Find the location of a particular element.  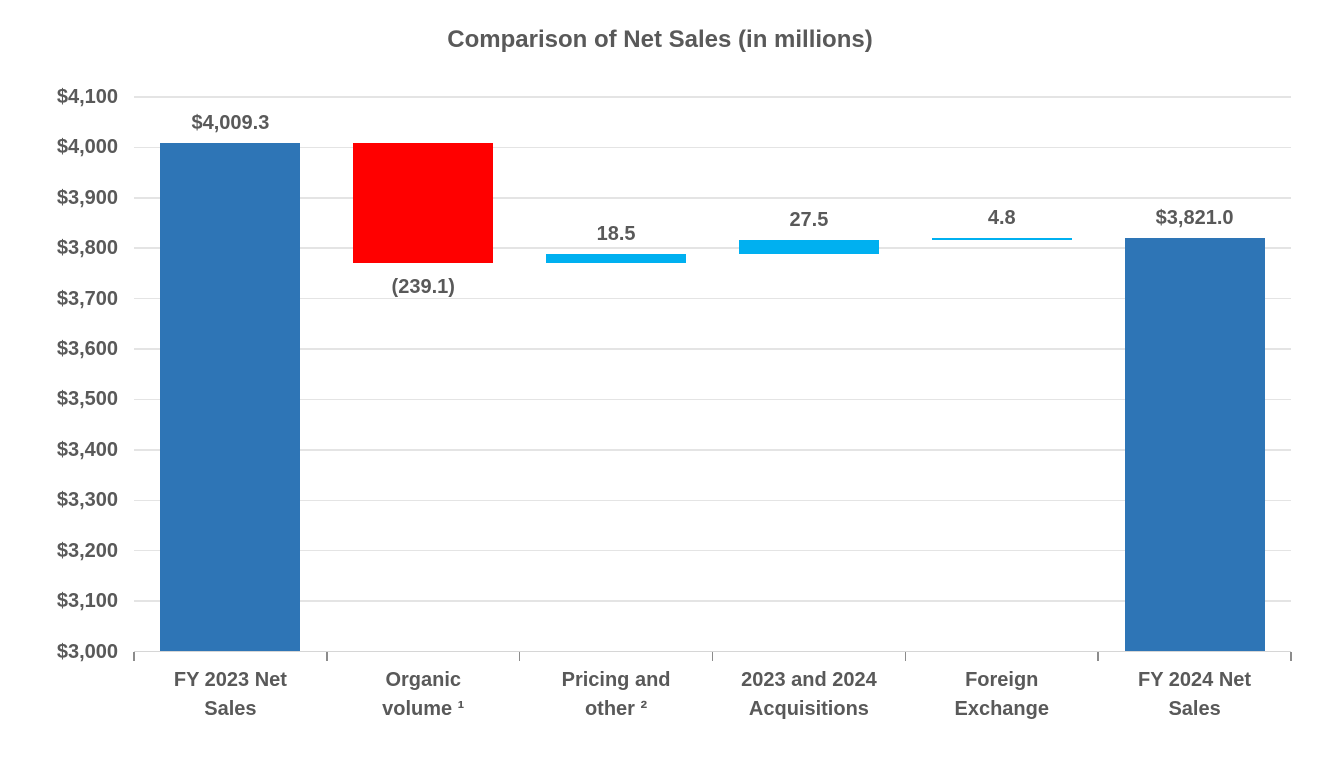

data-label-fy-2023-net-sales: $4,009.3 is located at coordinates (230, 122).